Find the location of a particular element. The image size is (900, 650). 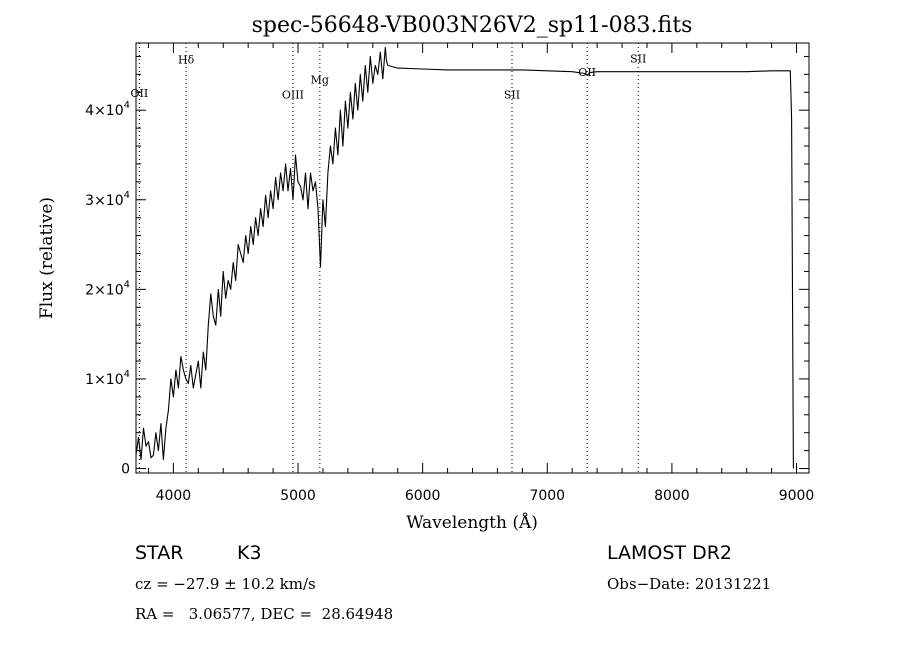

object-subclass: K3 is located at coordinates (249, 553).